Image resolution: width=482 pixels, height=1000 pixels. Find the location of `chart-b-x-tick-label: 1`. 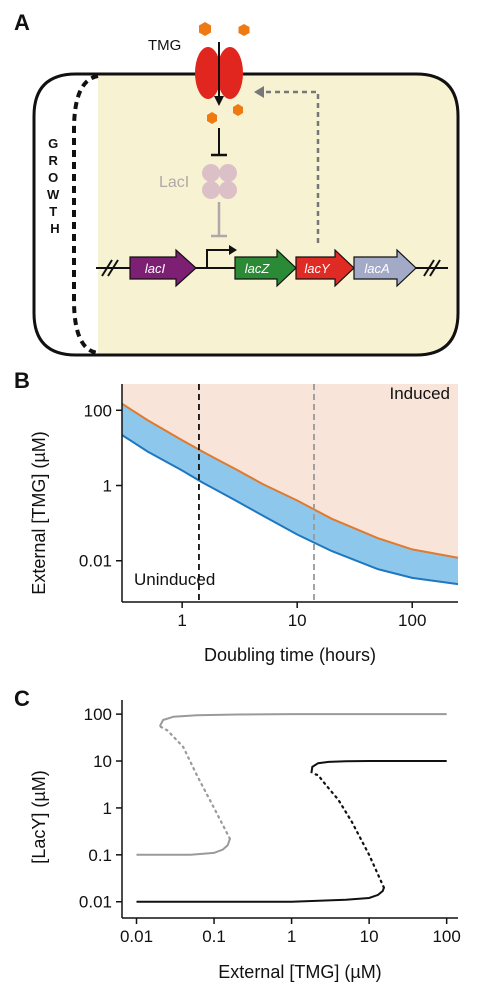

chart-b-x-tick-label: 1 is located at coordinates (181, 620).